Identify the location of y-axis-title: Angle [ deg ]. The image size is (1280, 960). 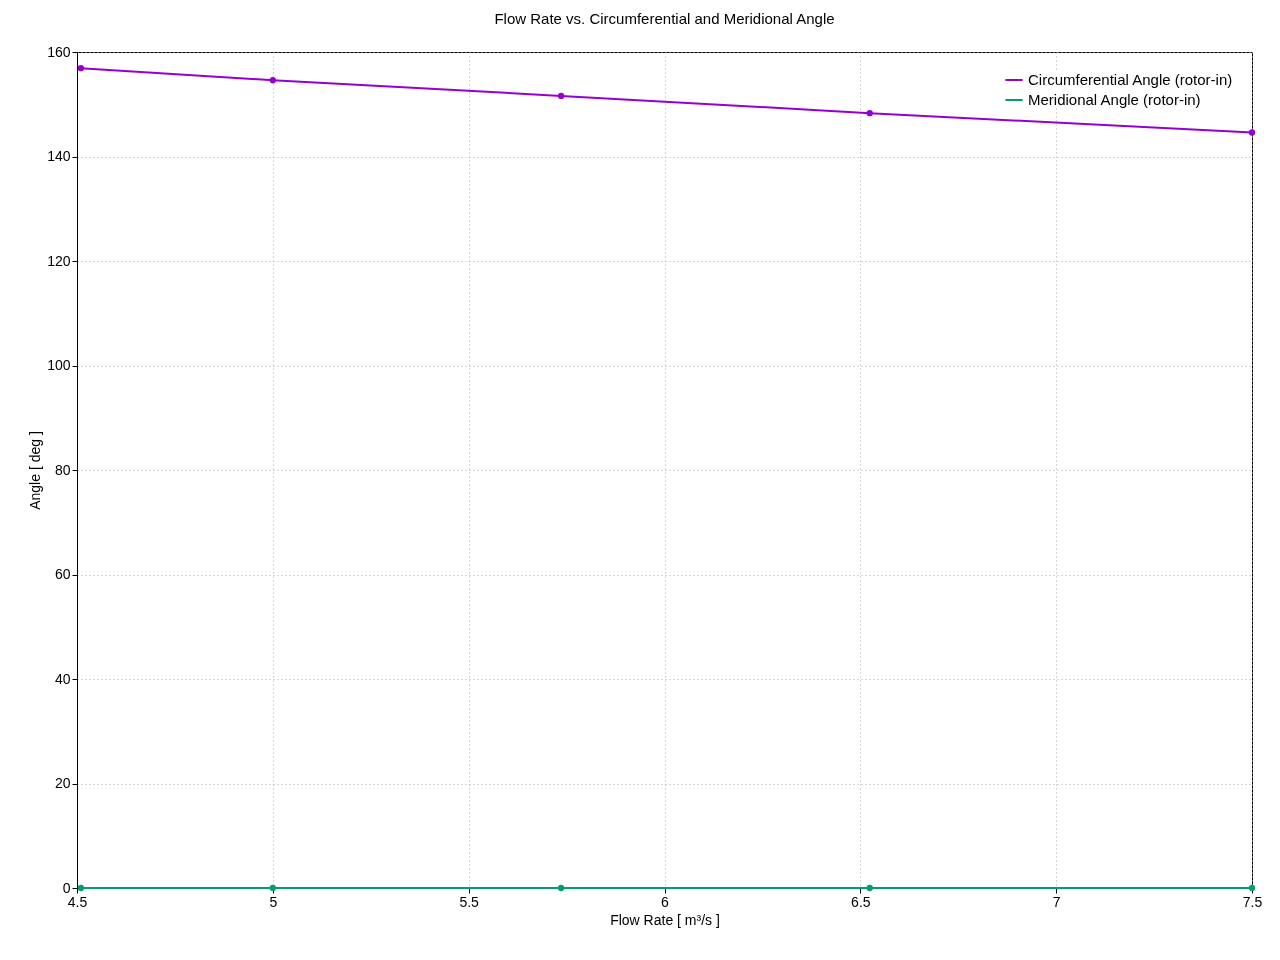
(35, 470).